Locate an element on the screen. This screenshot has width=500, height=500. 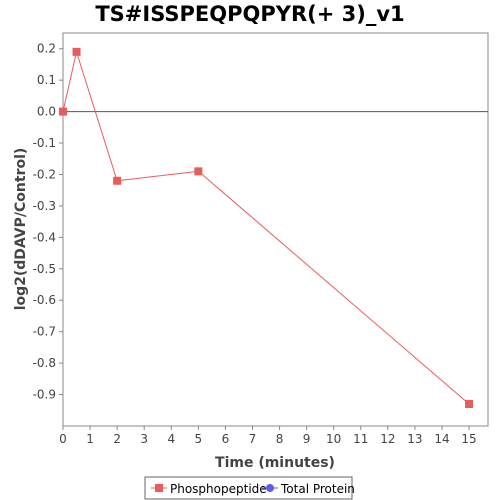
chart-title: TS#ISSPEQPQPYR(+ 3)_v1 is located at coordinates (250, 14).